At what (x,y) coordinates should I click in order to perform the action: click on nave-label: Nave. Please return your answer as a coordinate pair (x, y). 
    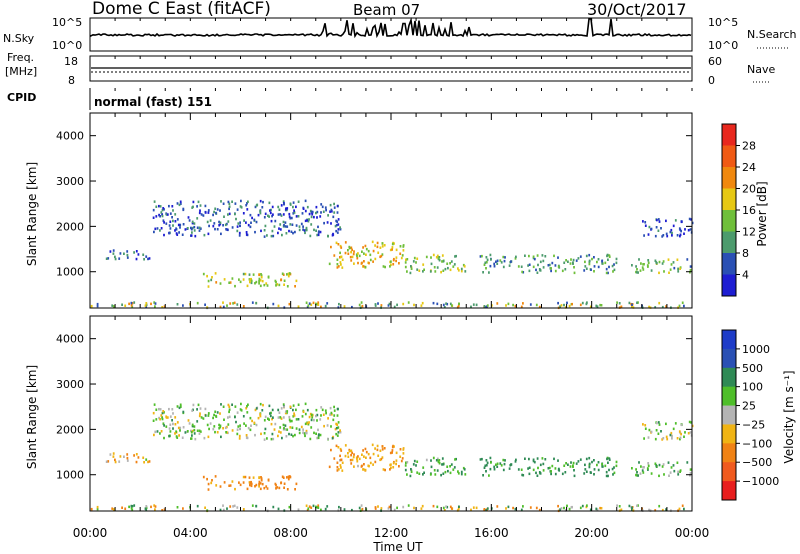
    Looking at the image, I should click on (761, 69).